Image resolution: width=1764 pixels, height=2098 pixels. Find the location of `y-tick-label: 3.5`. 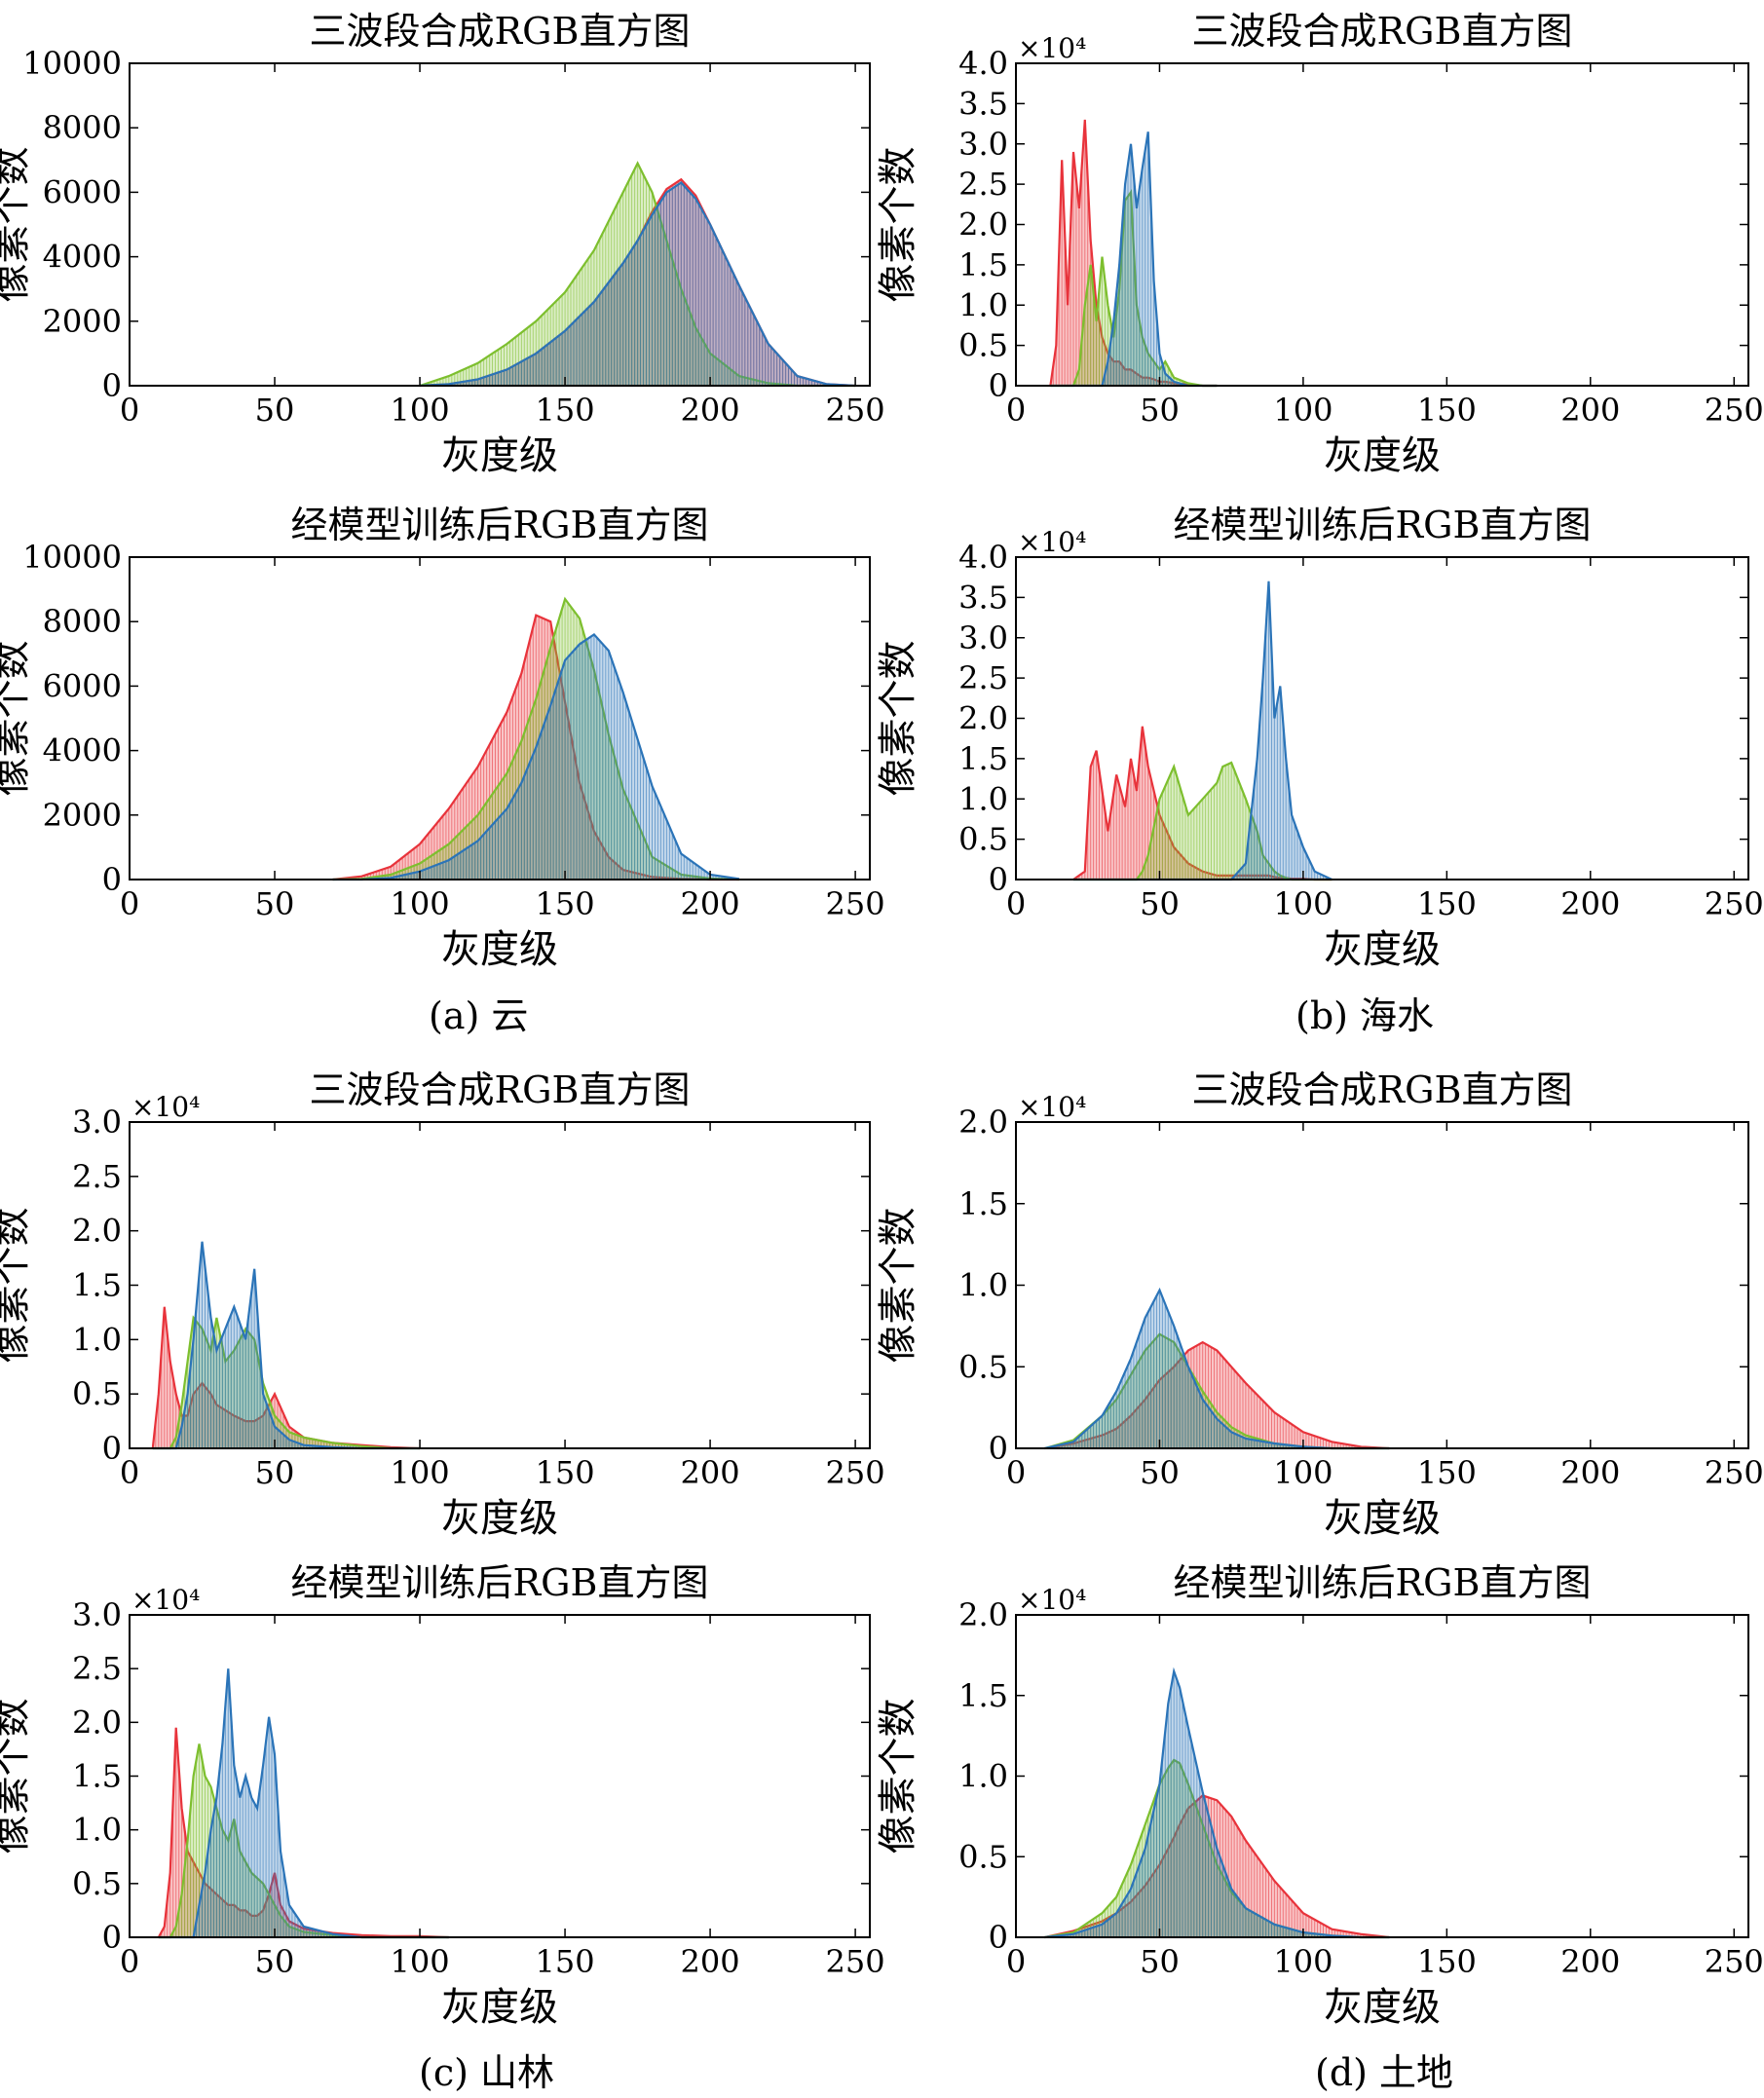

y-tick-label: 3.5 is located at coordinates (983, 597).